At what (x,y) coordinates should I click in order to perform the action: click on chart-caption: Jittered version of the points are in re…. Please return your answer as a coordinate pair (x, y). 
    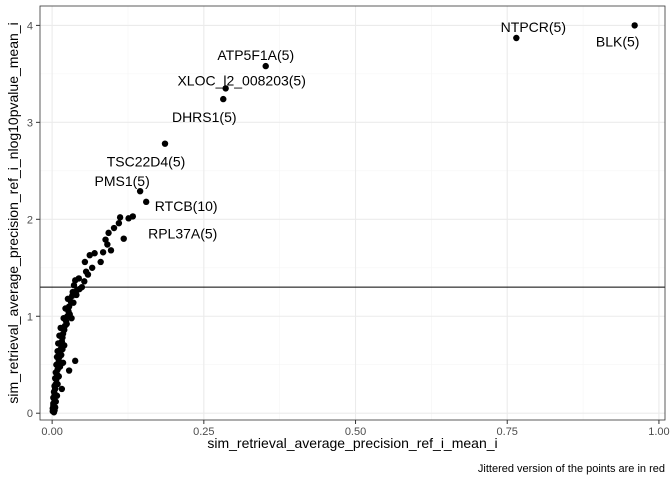
    Looking at the image, I should click on (571, 469).